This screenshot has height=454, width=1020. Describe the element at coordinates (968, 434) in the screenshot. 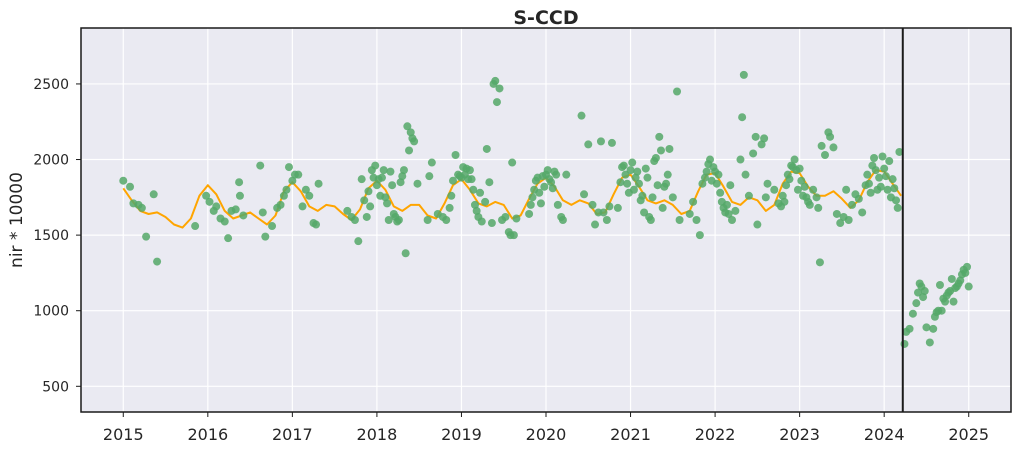

I see `x-tick-label: 2025` at that location.